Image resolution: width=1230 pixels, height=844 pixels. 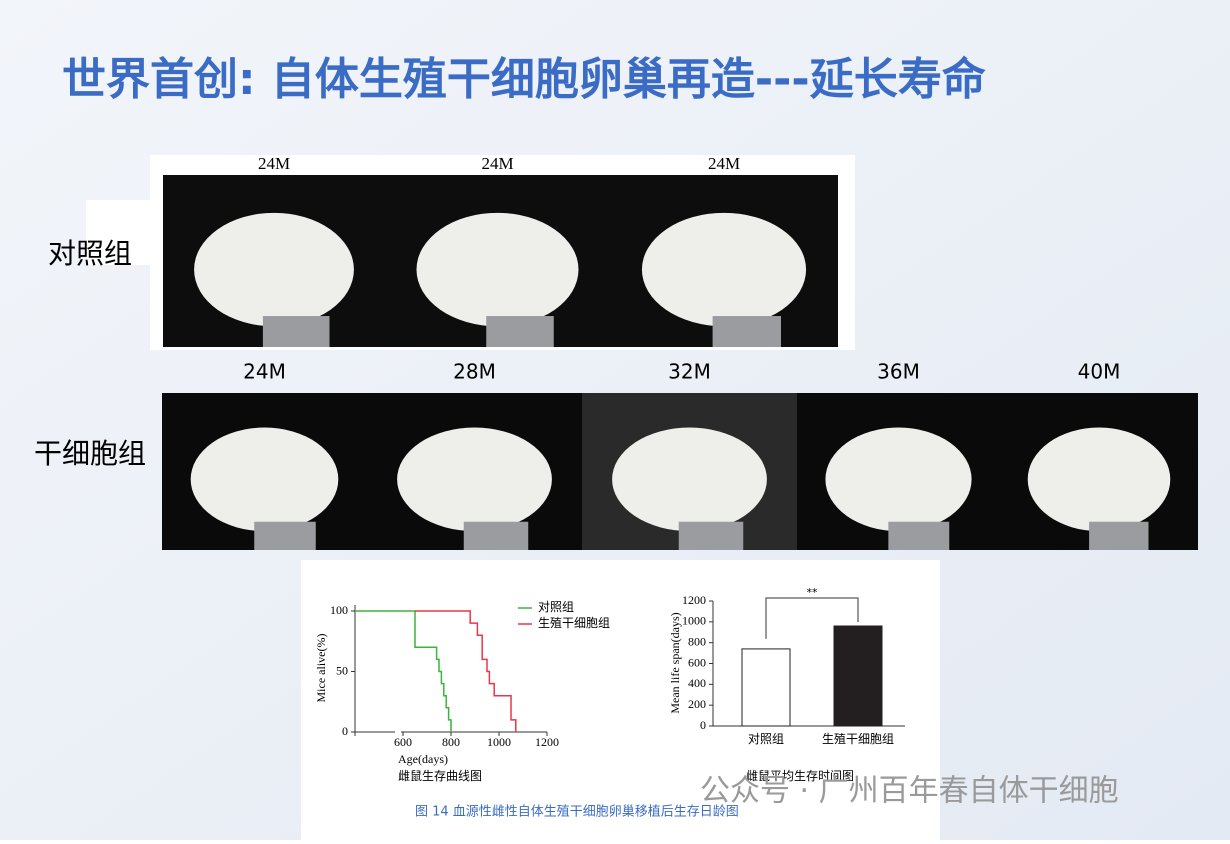 I want to click on age-label: 32M, so click(x=689, y=372).